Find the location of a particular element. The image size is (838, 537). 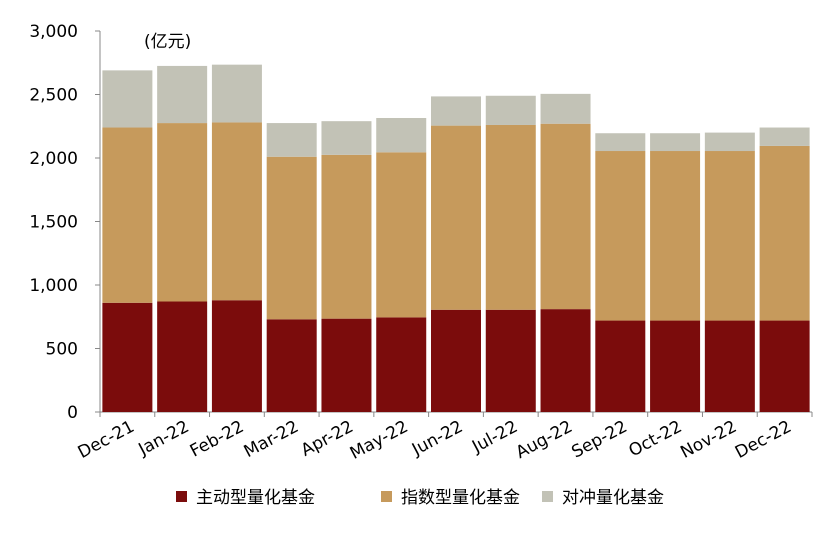

unit-label: (亿元) is located at coordinates (167, 42).